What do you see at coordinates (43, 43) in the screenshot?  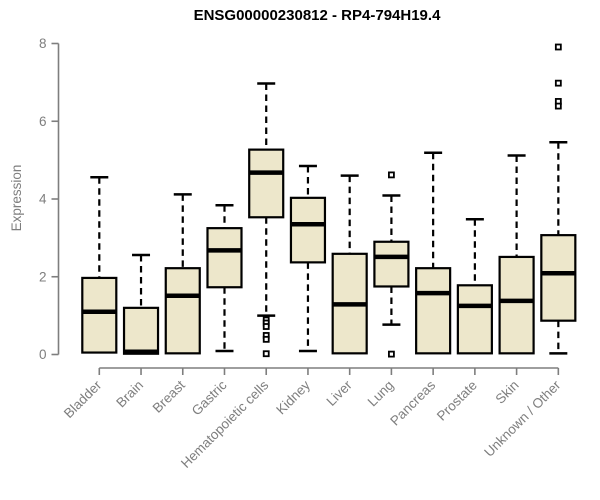 I see `y-tick-label: 8` at bounding box center [43, 43].